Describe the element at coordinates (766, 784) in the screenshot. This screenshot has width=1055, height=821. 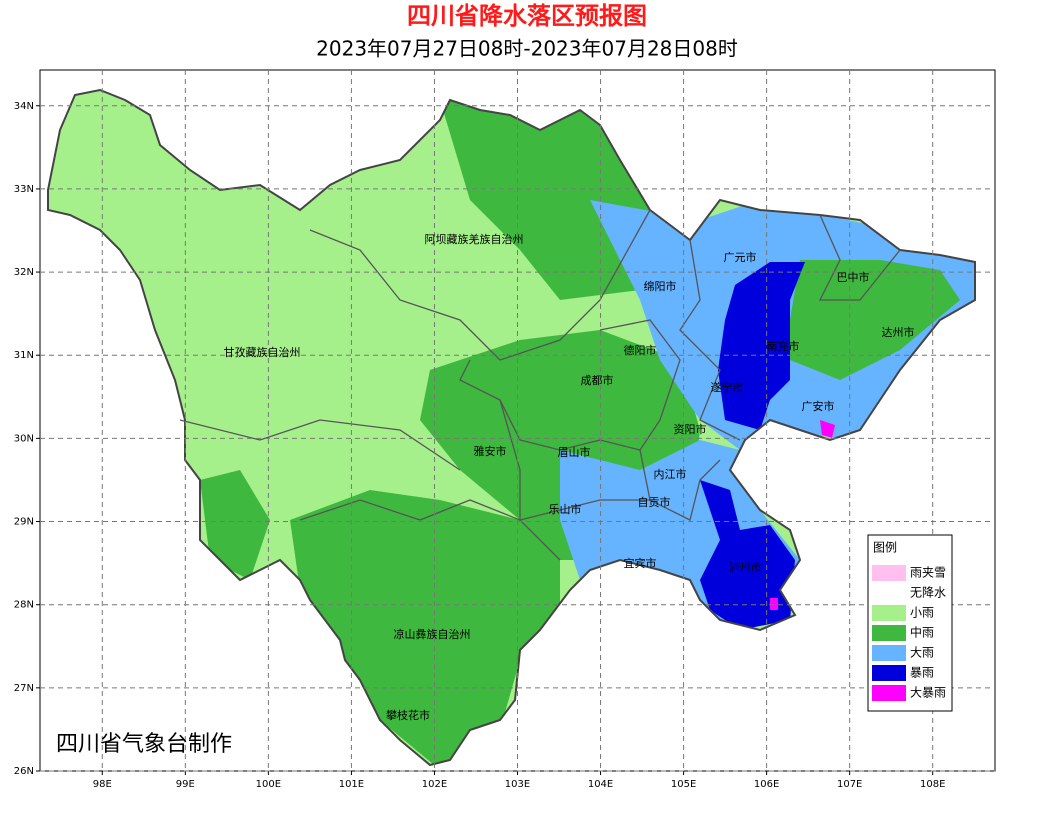
I see `x-tick-label: 106E` at that location.